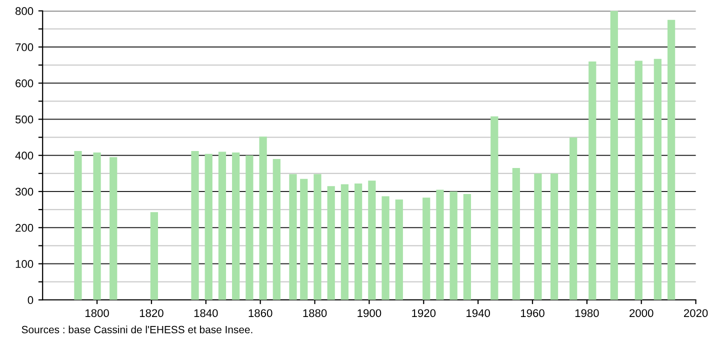 The height and width of the screenshot is (340, 710). Describe the element at coordinates (424, 313) in the screenshot. I see `x-tick-label: 1920` at that location.